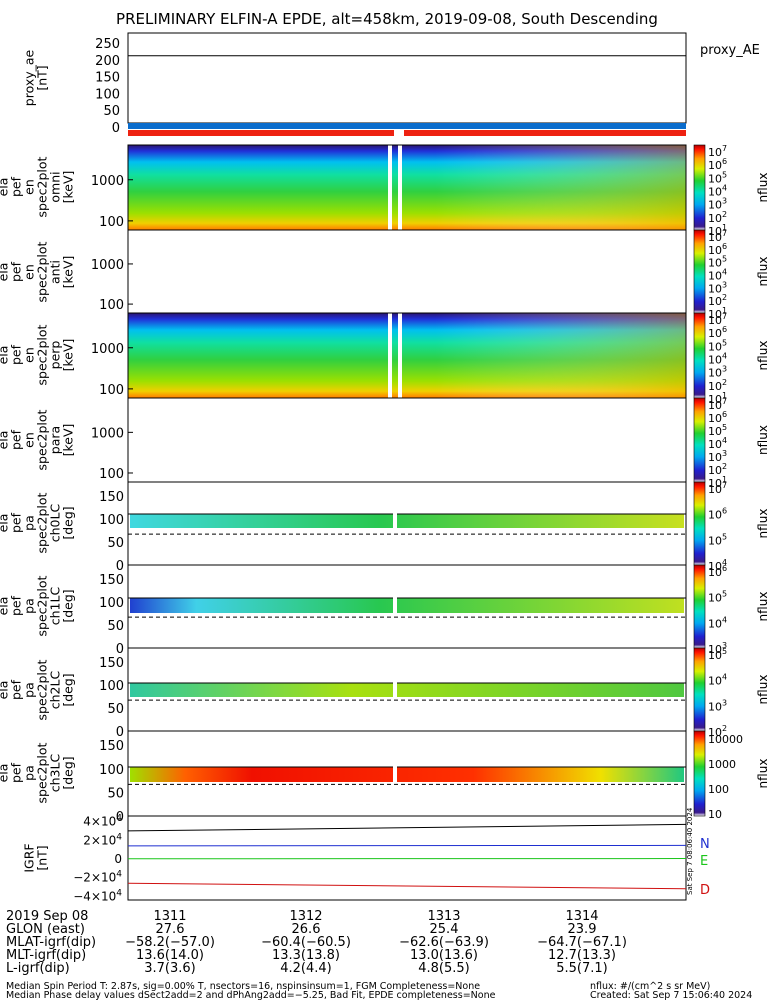 Image resolution: width=775 pixels, height=1000 pixels. Describe the element at coordinates (29, 857) in the screenshot. I see `y-axis-label-line: IGRF` at that location.